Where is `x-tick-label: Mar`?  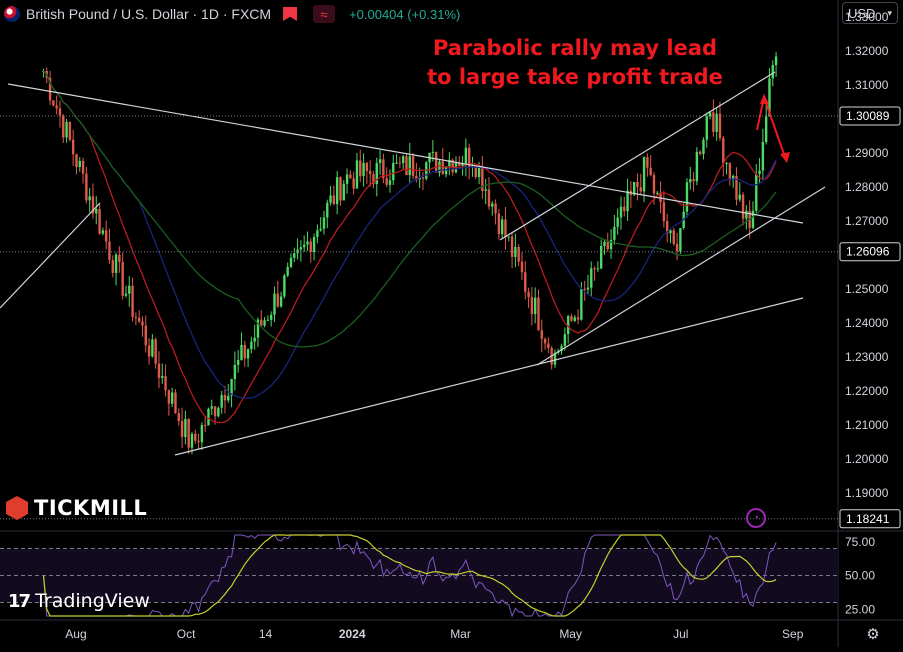
x-tick-label: Mar is located at coordinates (460, 634).